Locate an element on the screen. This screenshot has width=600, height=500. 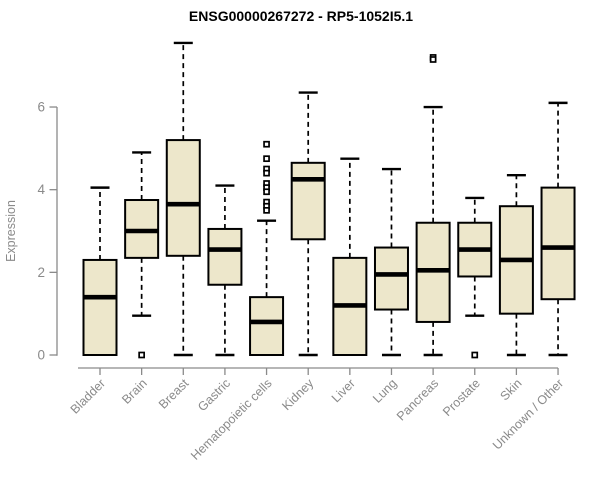
x-label-unknown-other: Unknown / Other is located at coordinates (528, 414).